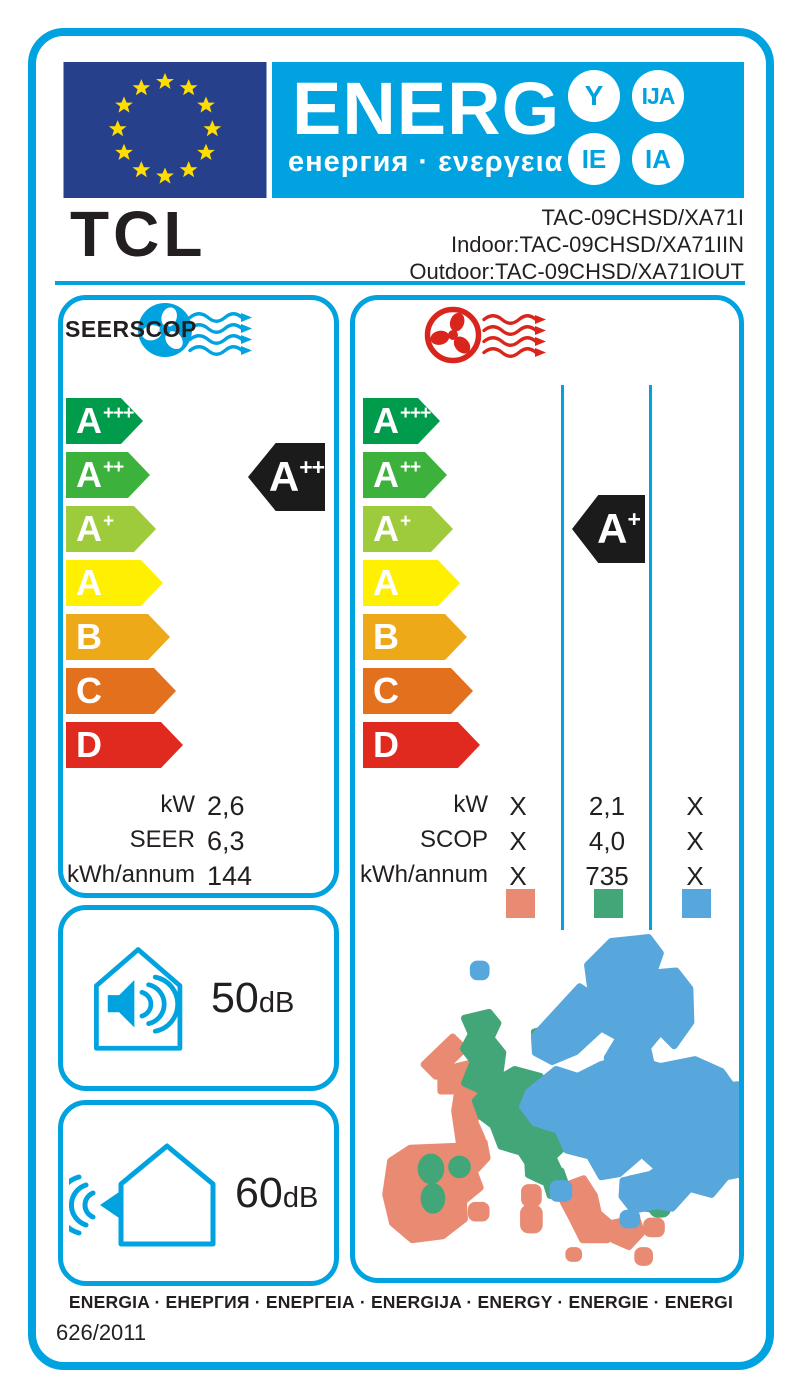  What do you see at coordinates (518, 876) in the screenshot?
I see `heating-kwh-warmer: X` at bounding box center [518, 876].